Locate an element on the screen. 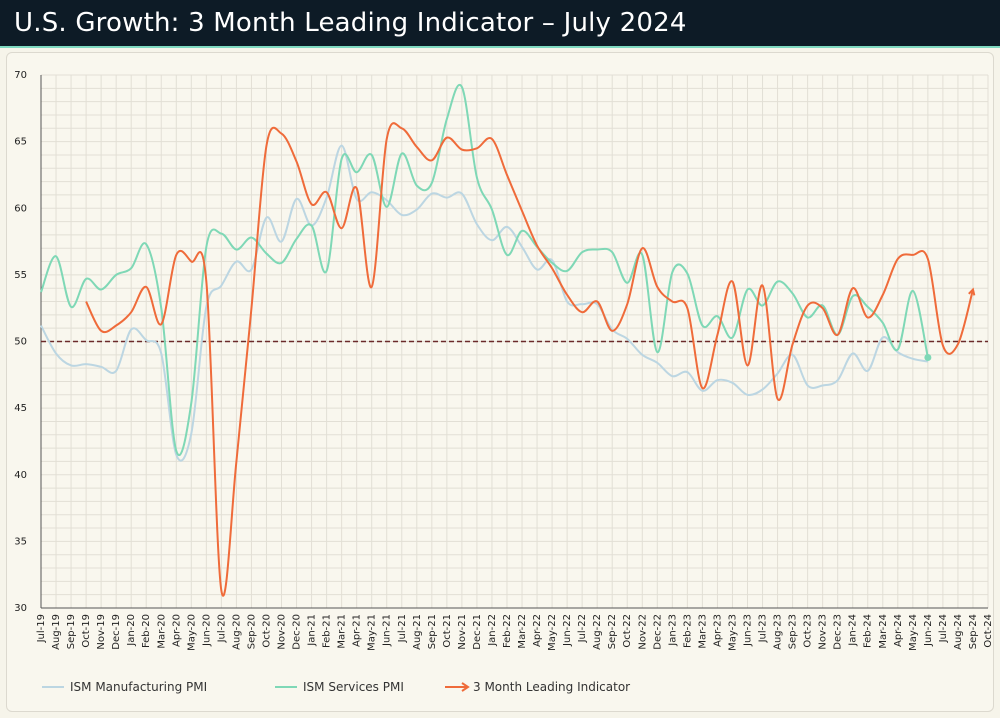 This screenshot has height=718, width=1000. x-tick-label: May-22 is located at coordinates (552, 632).